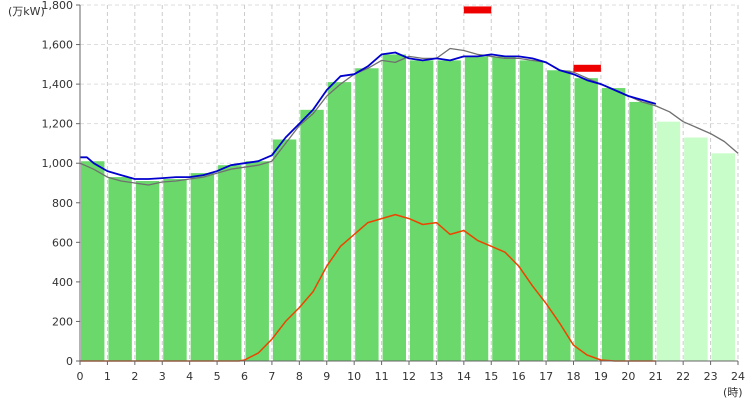 Image resolution: width=750 pixels, height=400 pixels. I want to click on x-axis-unit: (時), so click(733, 392).